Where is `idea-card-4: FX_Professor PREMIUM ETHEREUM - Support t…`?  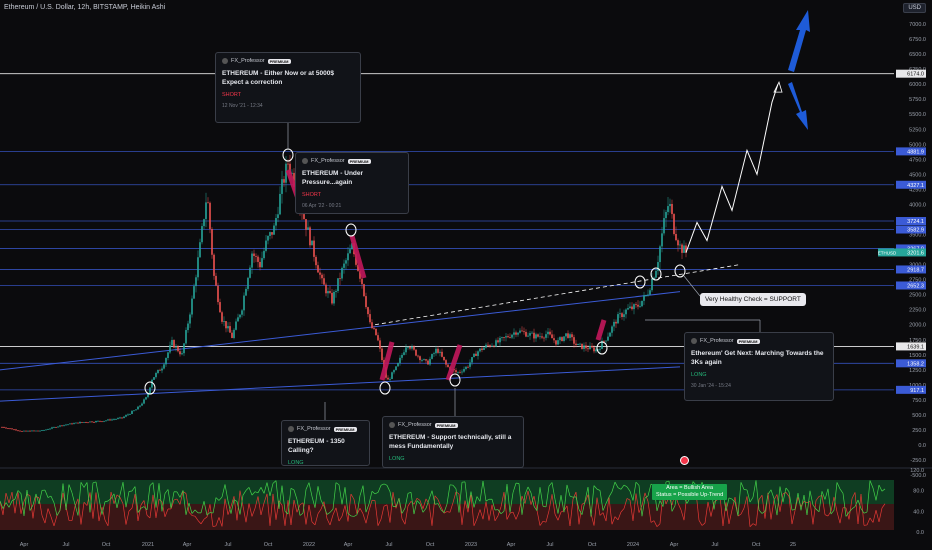
idea-card-4: FX_Professor PREMIUM ETHEREUM - Support t… is located at coordinates (453, 442).